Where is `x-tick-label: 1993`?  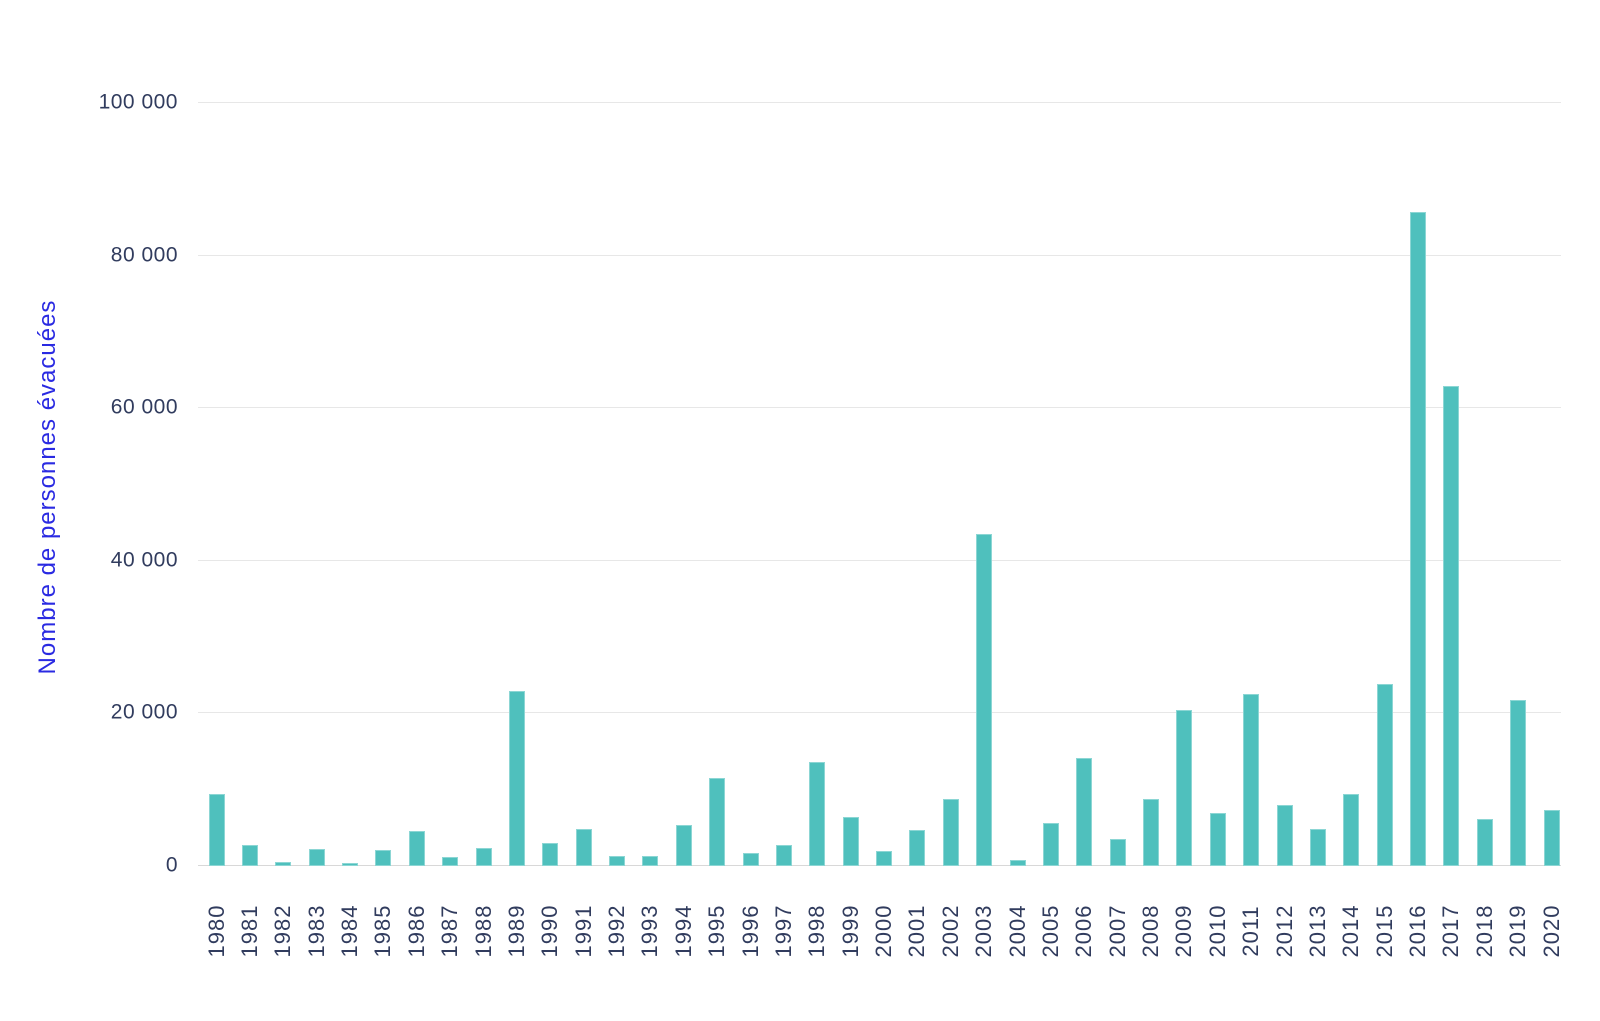 x-tick-label: 1993 is located at coordinates (650, 931).